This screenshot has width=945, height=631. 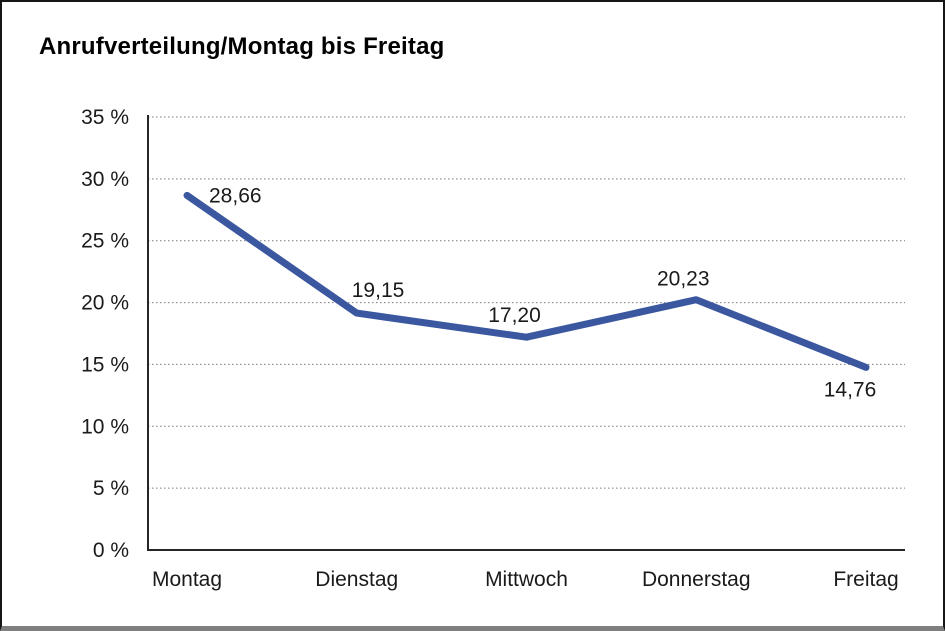 I want to click on data-point-label: 28,66, so click(x=235, y=195).